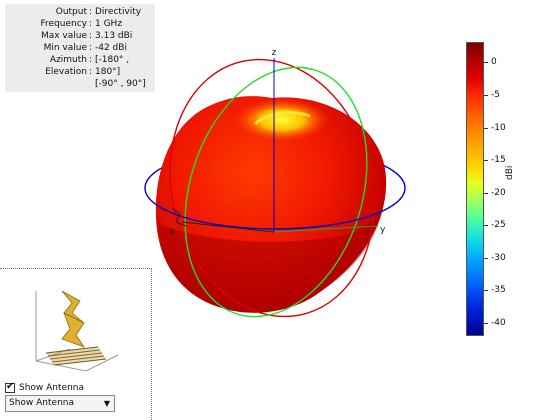 This screenshot has height=420, width=560. Describe the element at coordinates (64, 24) in the screenshot. I see `info-label: Frequency` at that location.